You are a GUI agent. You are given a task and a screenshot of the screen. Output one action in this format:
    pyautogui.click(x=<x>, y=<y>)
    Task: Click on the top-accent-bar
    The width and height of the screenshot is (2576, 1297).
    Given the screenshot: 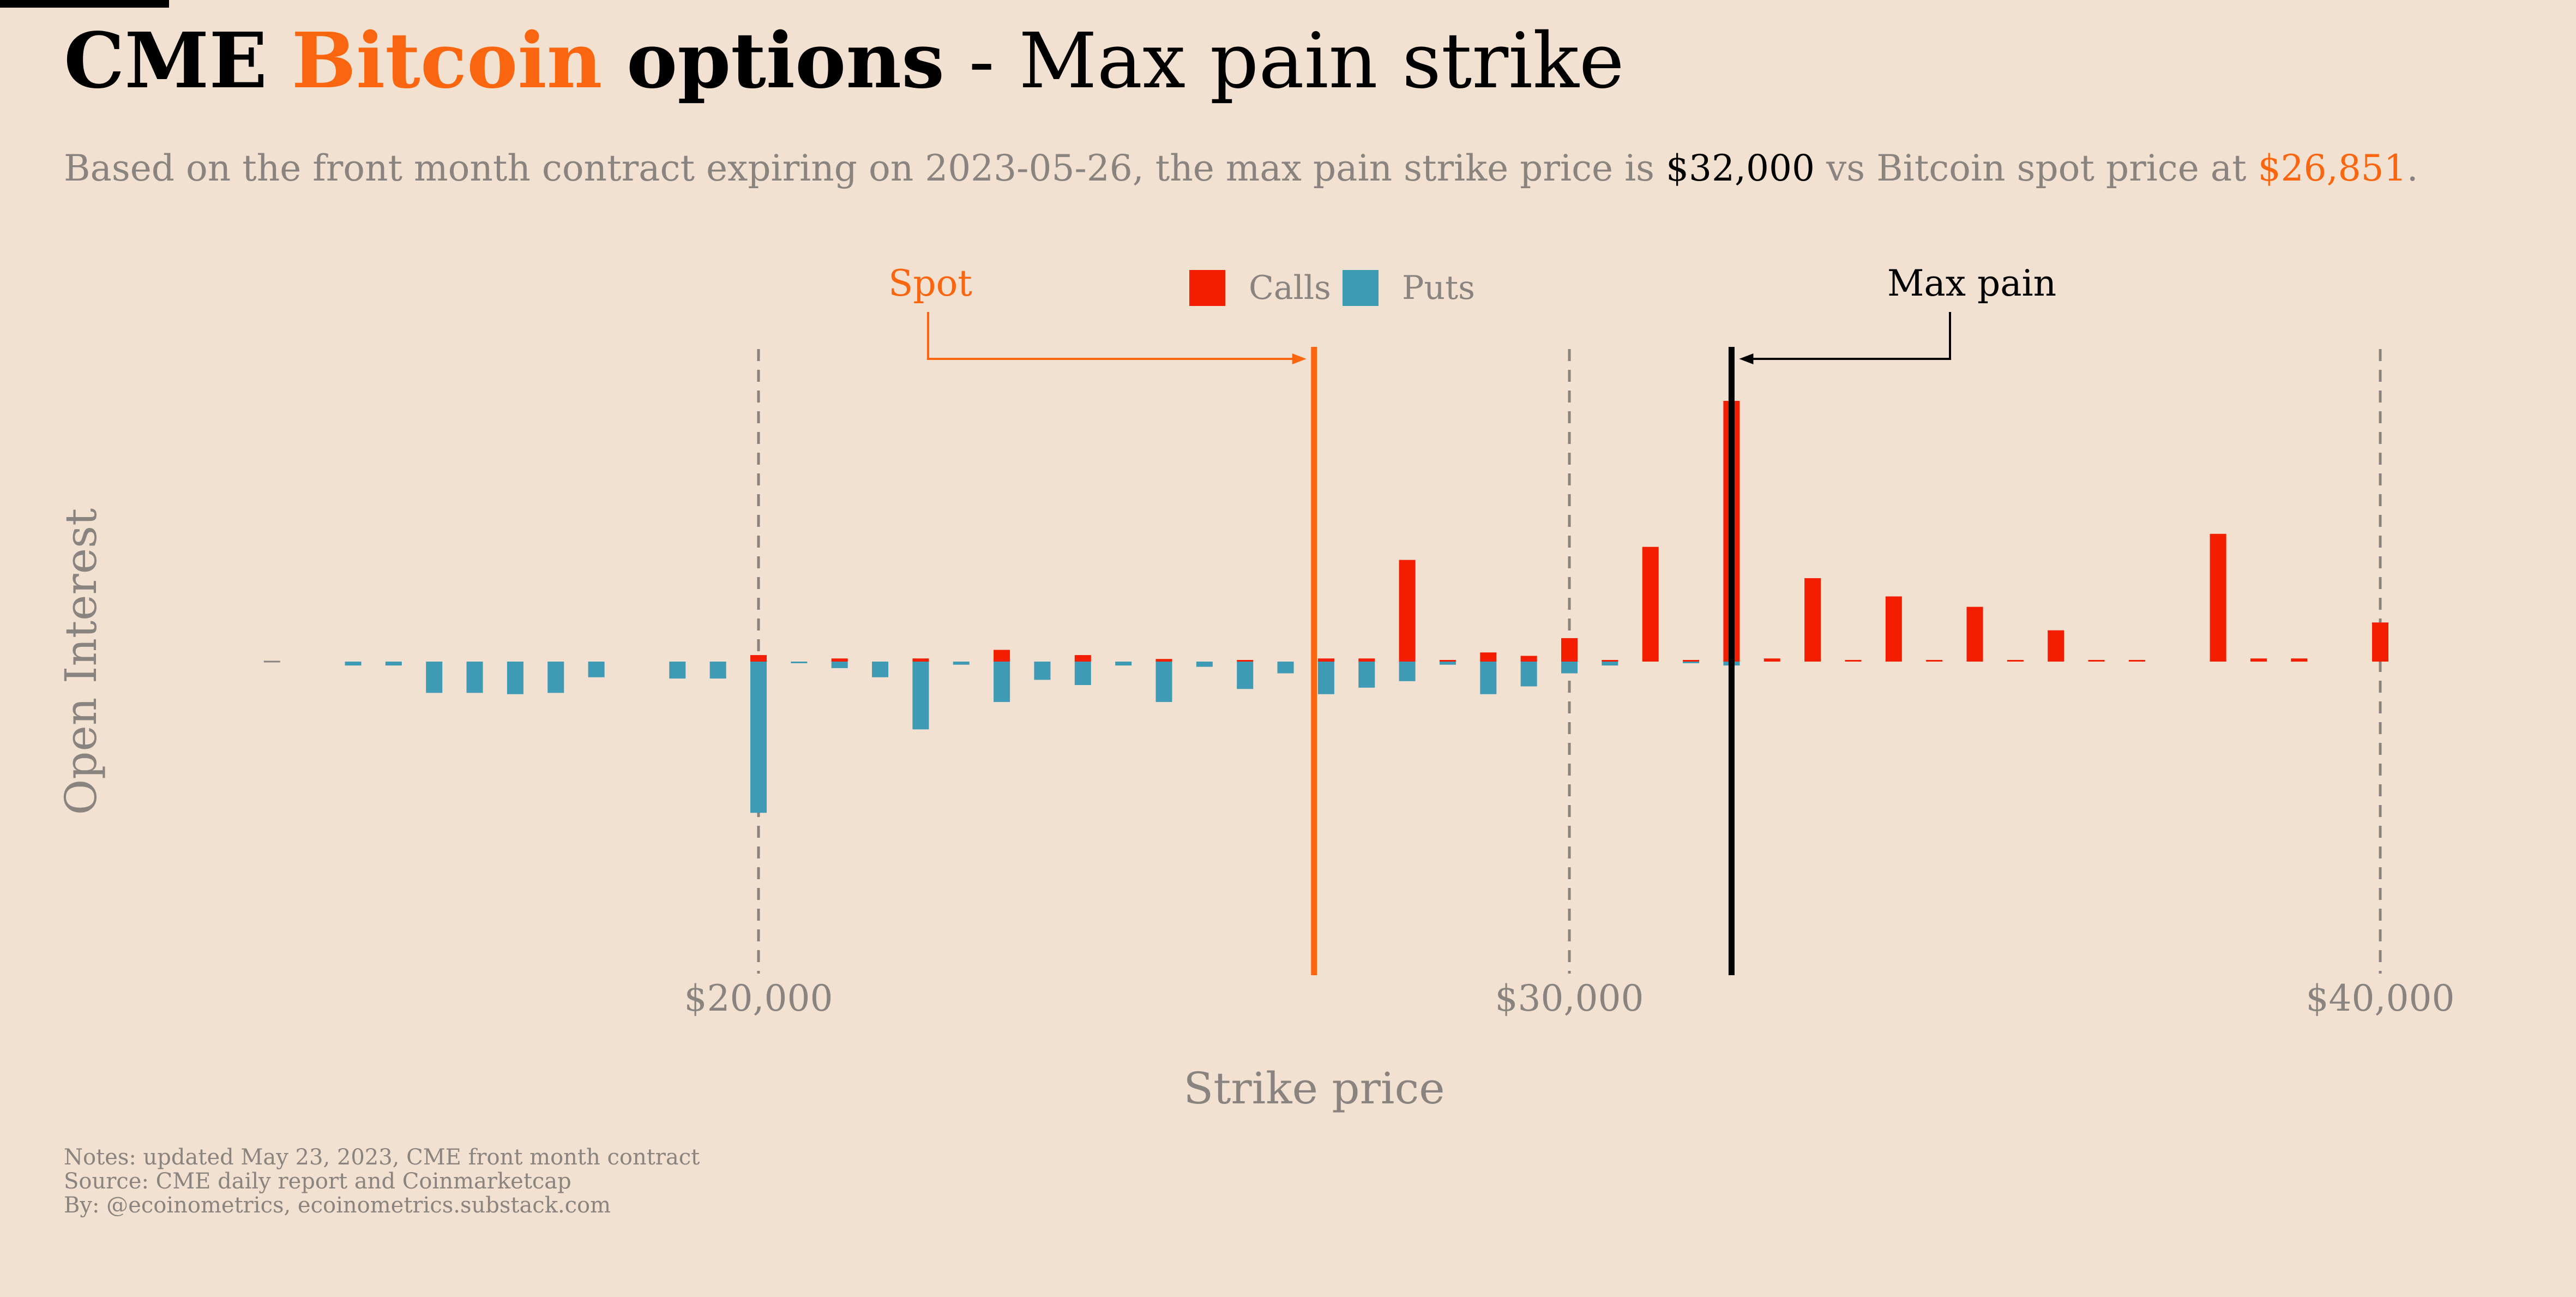 What is the action you would take?
    pyautogui.click(x=84, y=4)
    